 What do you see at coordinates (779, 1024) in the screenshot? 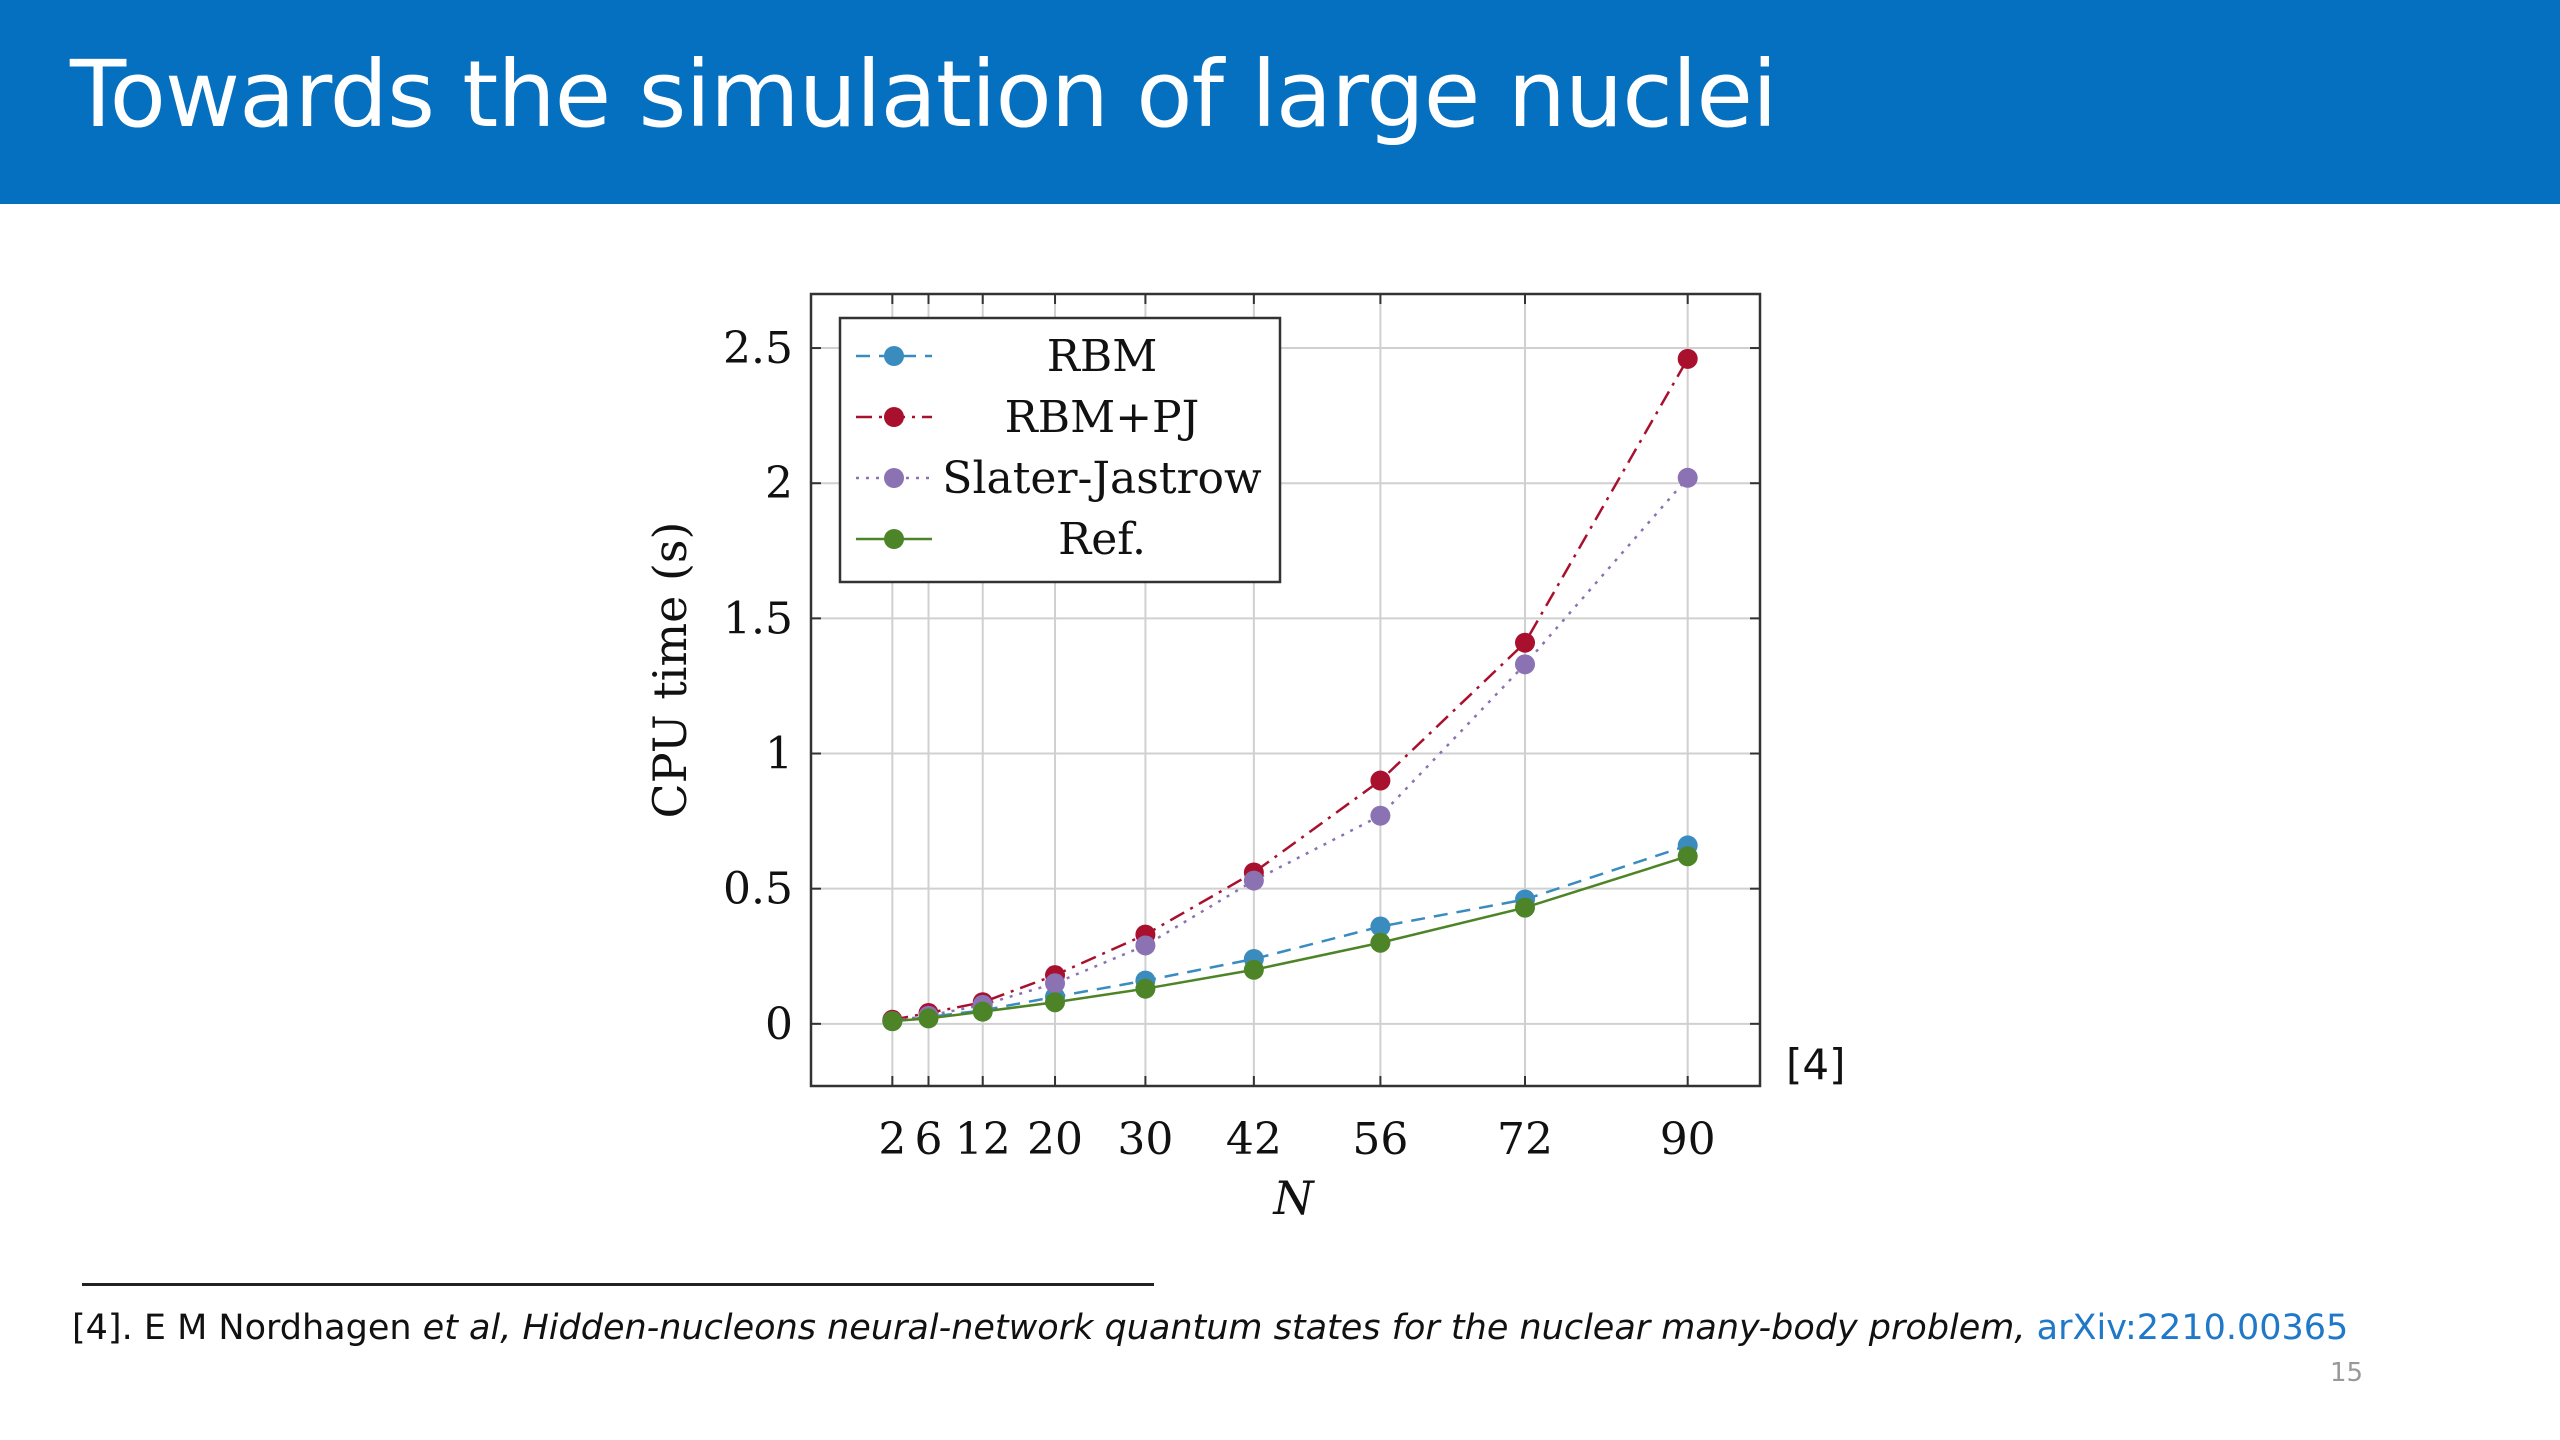
I see `y-tick-label: 0` at bounding box center [779, 1024].